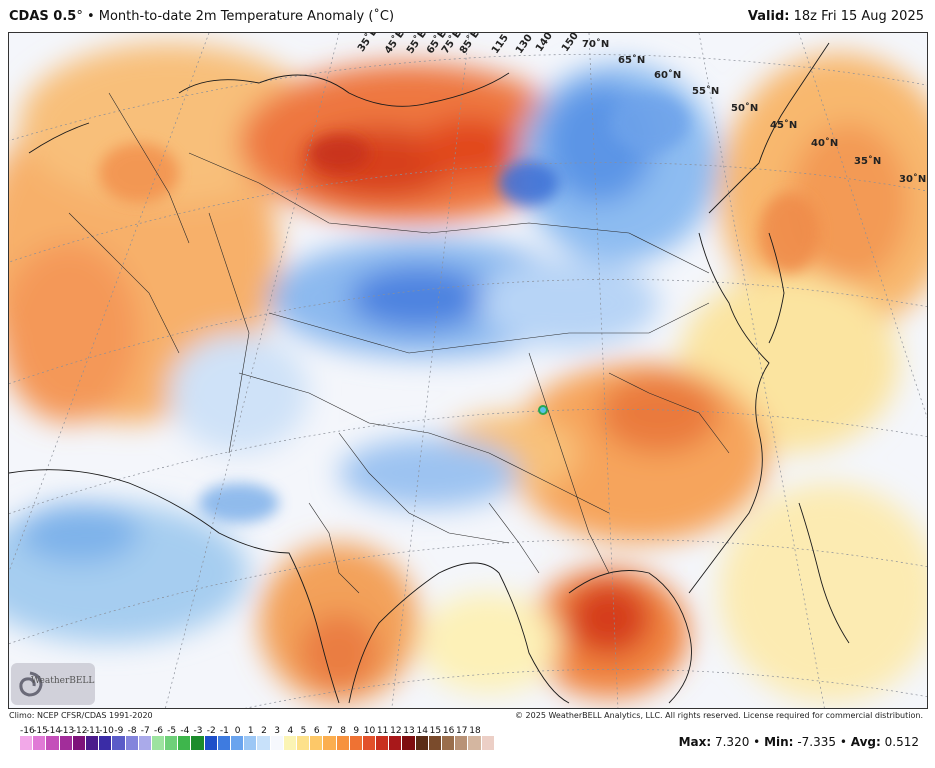 The image size is (935, 768). Describe the element at coordinates (422, 731) in the screenshot. I see `colorbar-tick-label: 14` at that location.